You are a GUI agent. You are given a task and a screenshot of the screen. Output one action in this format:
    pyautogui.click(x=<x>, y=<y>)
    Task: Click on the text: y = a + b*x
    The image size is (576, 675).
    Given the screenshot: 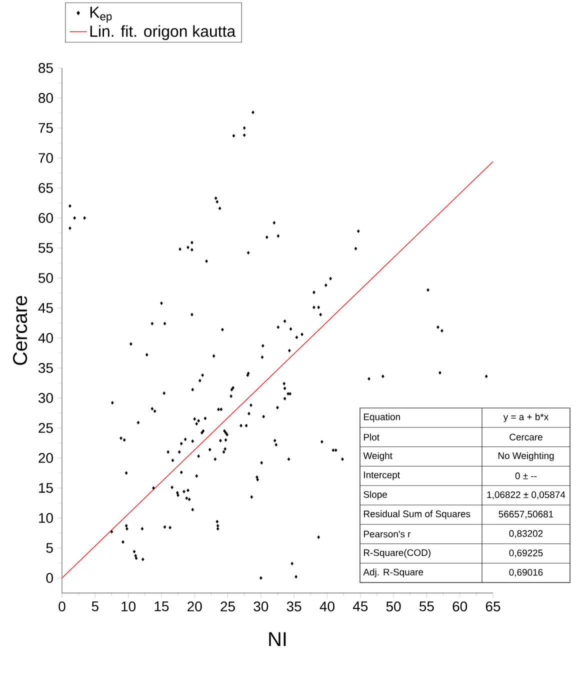 What is the action you would take?
    pyautogui.click(x=526, y=417)
    